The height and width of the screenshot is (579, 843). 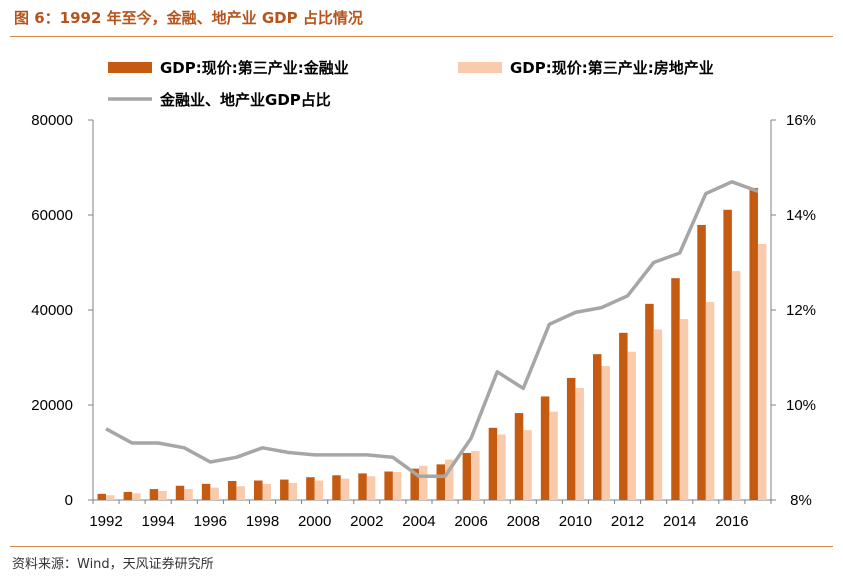 What do you see at coordinates (69, 500) in the screenshot?
I see `left-axis-tick-label: 0` at bounding box center [69, 500].